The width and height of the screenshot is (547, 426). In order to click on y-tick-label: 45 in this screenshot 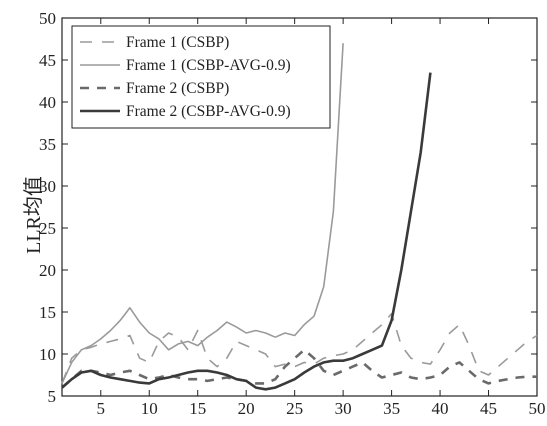, I will do `click(47, 60)`.